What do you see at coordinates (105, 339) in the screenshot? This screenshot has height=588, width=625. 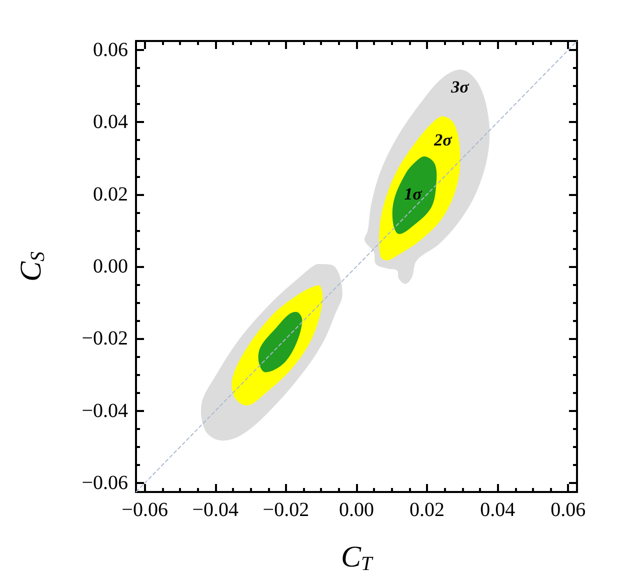 I see `y-tick-label: −0.02` at bounding box center [105, 339].